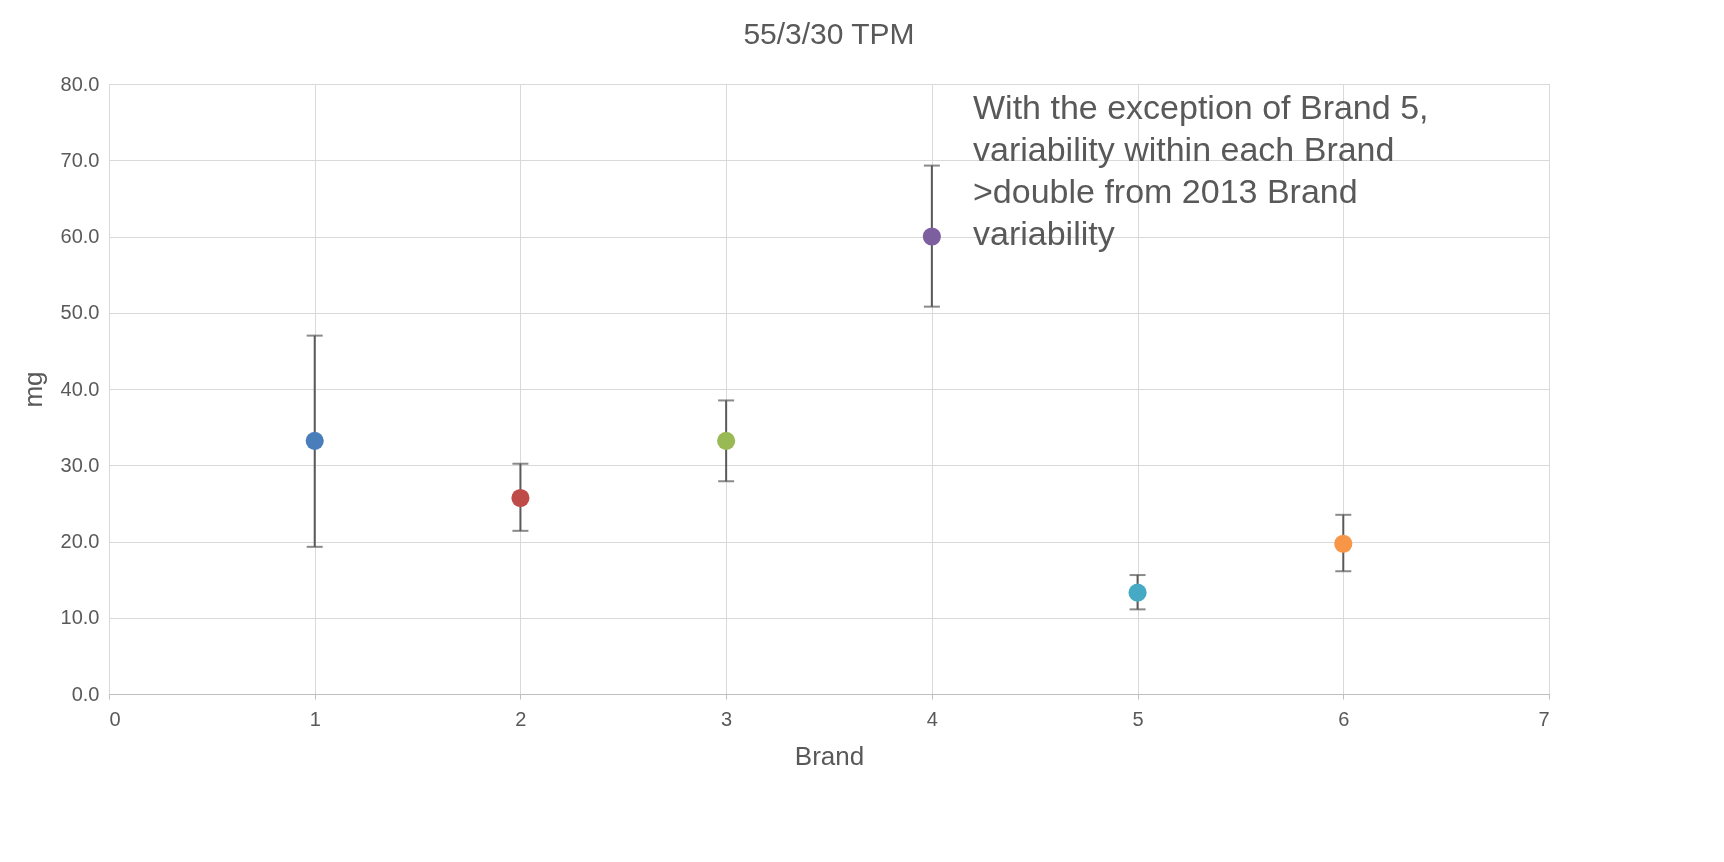 The image size is (1724, 862). What do you see at coordinates (80, 312) in the screenshot?
I see `y-tick-label: 50.0` at bounding box center [80, 312].